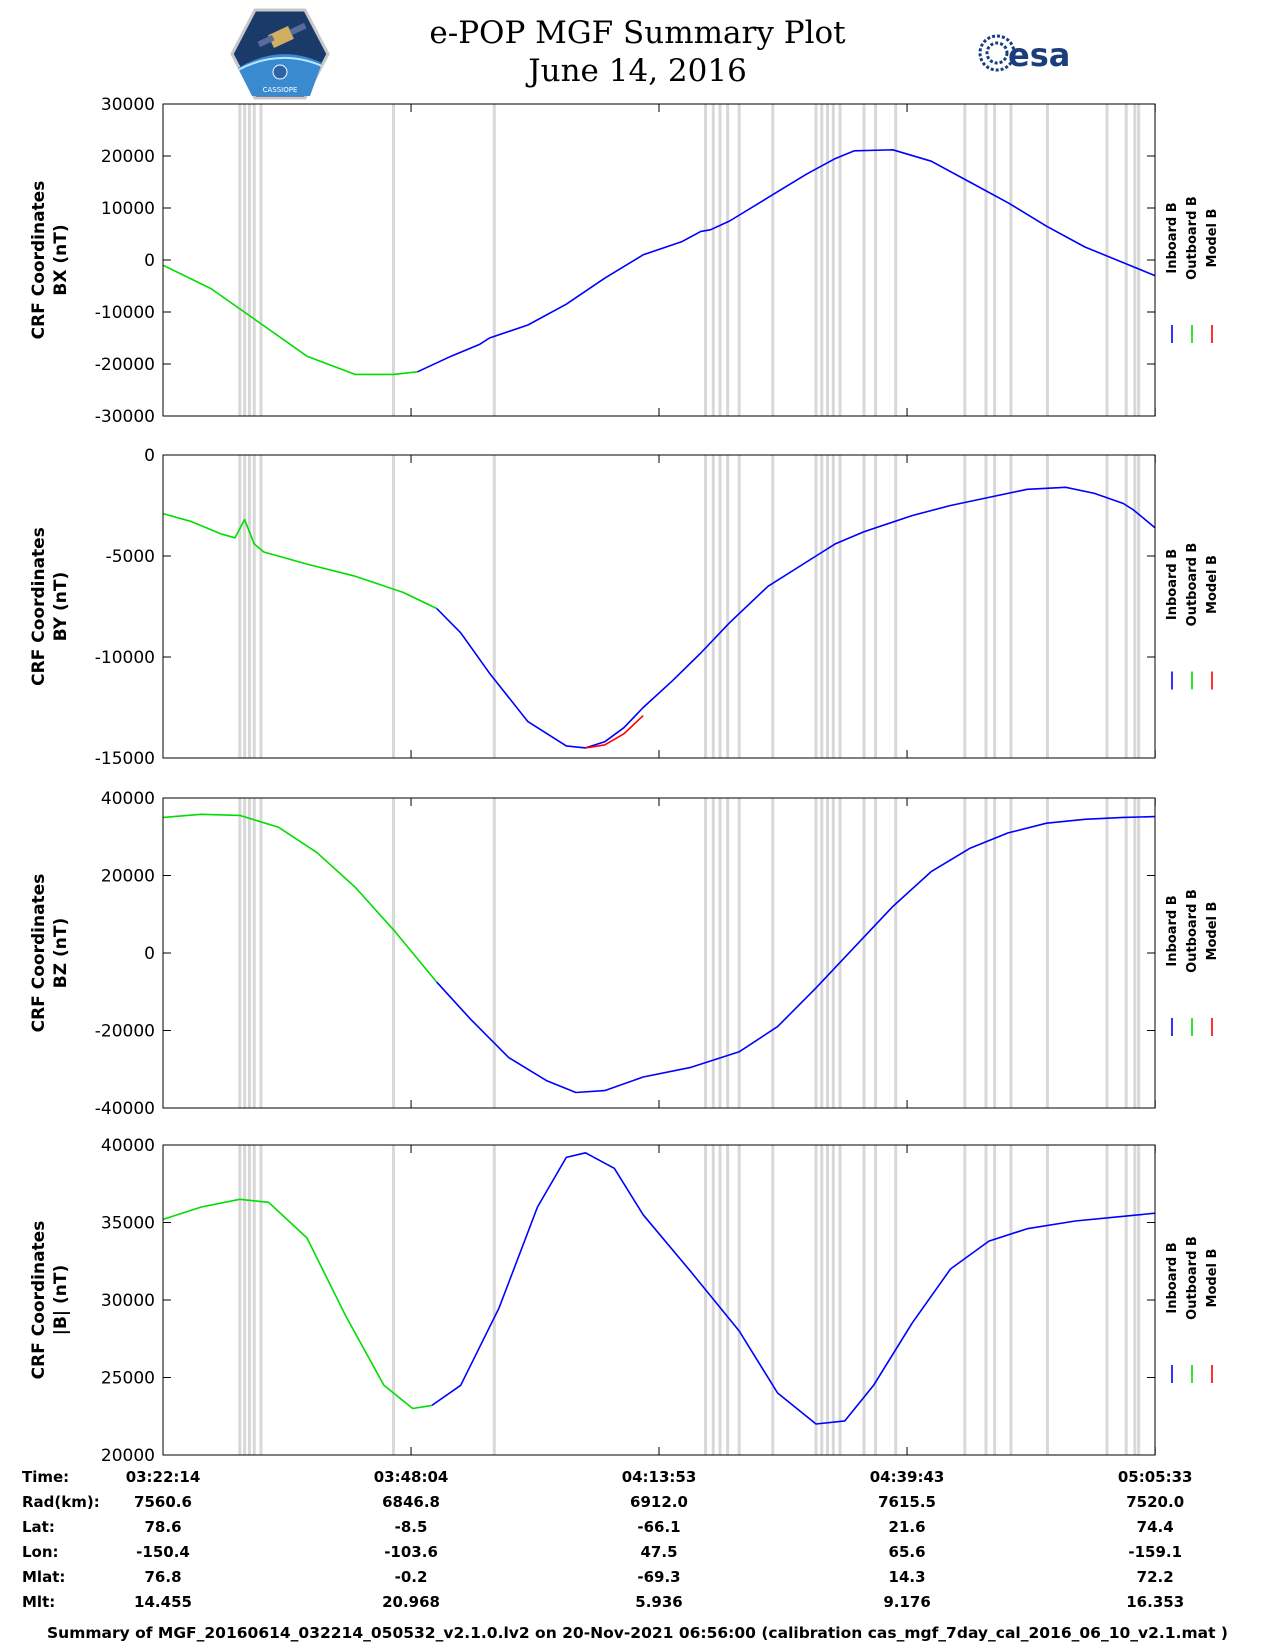 This screenshot has height=1650, width=1275. I want to click on info-row-label: Lon:, so click(40, 1552).